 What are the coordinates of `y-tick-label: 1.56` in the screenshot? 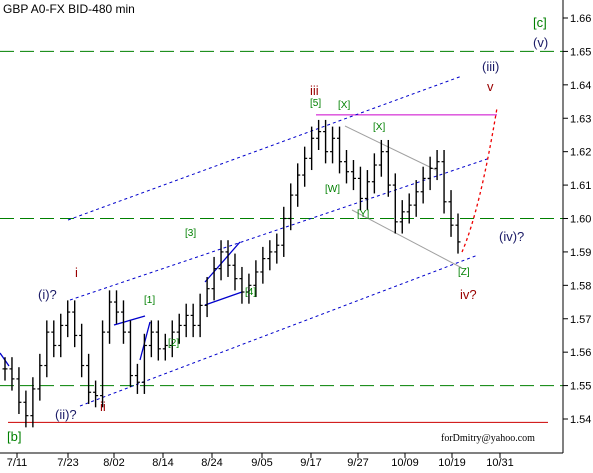 It's located at (580, 353).